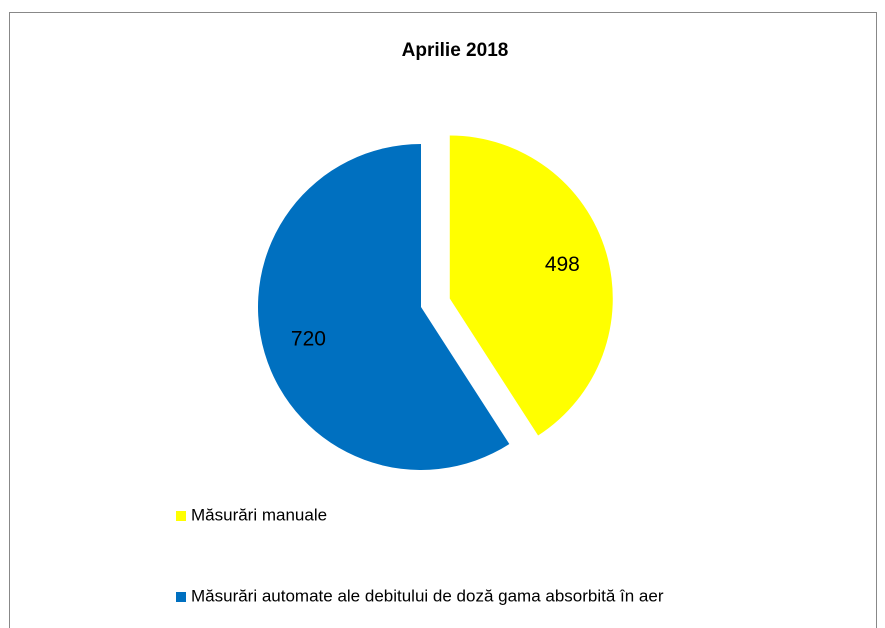 Image resolution: width=885 pixels, height=628 pixels. Describe the element at coordinates (455, 50) in the screenshot. I see `chart-title: Aprilie 2018` at that location.